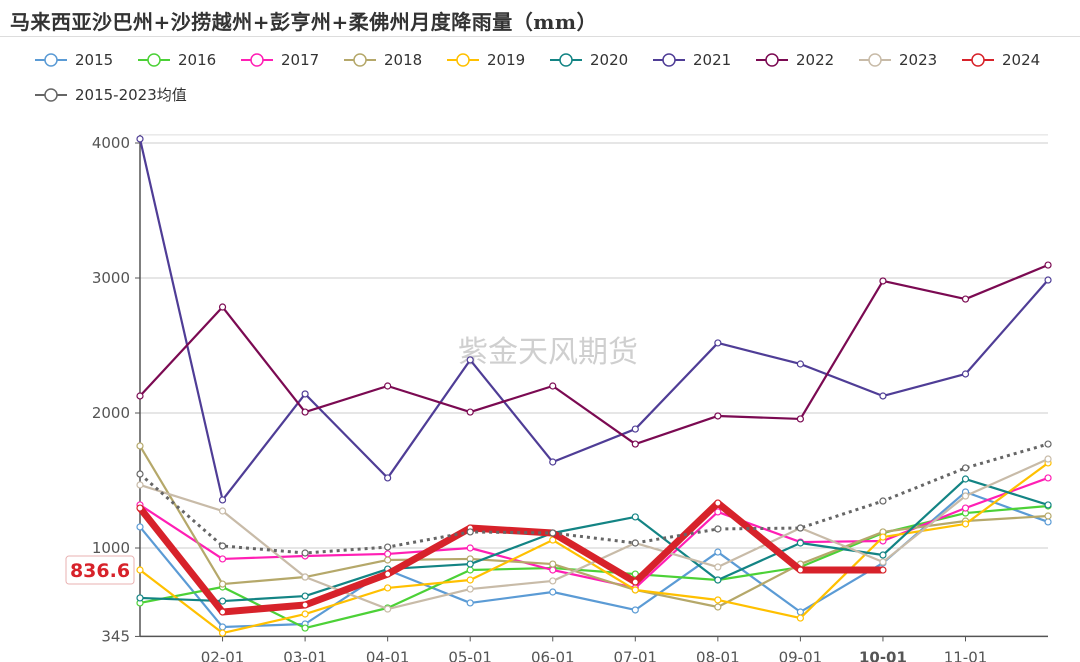 Image resolution: width=1080 pixels, height=662 pixels. What do you see at coordinates (486, 60) in the screenshot?
I see `legend-item-2019: 2019` at bounding box center [486, 60].